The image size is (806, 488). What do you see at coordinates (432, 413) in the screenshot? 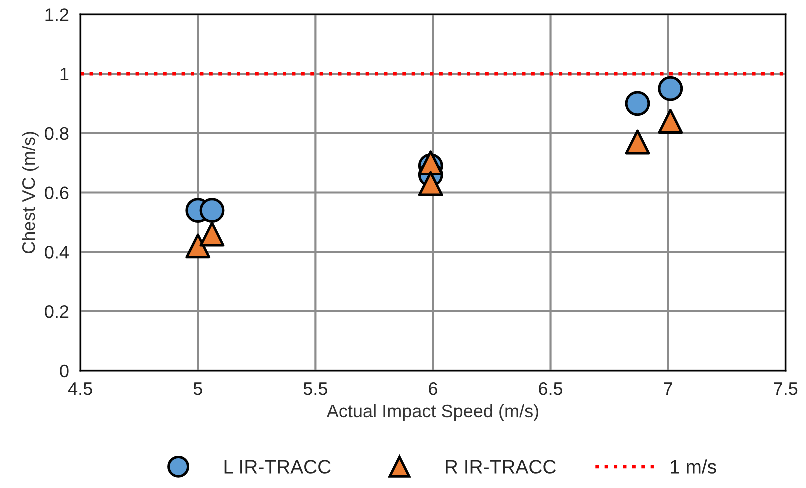
I see `x-axis-title: Actual Impact Speed (m/s)` at bounding box center [432, 413].